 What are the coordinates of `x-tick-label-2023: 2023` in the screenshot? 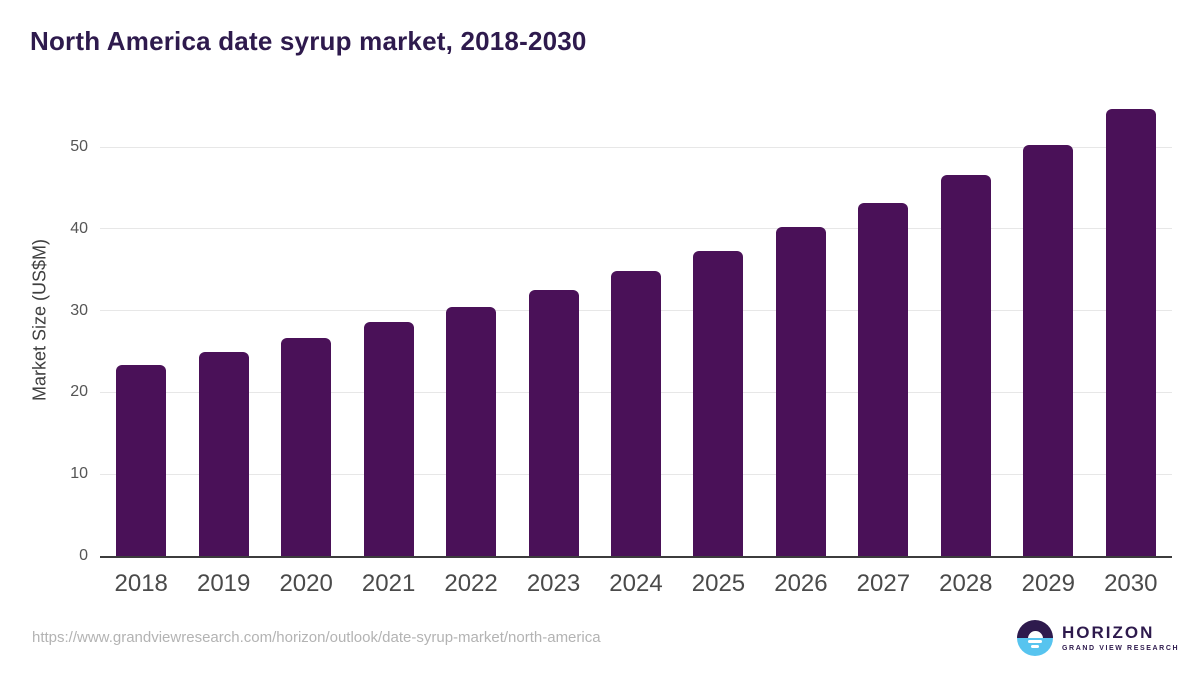 It's located at (553, 583).